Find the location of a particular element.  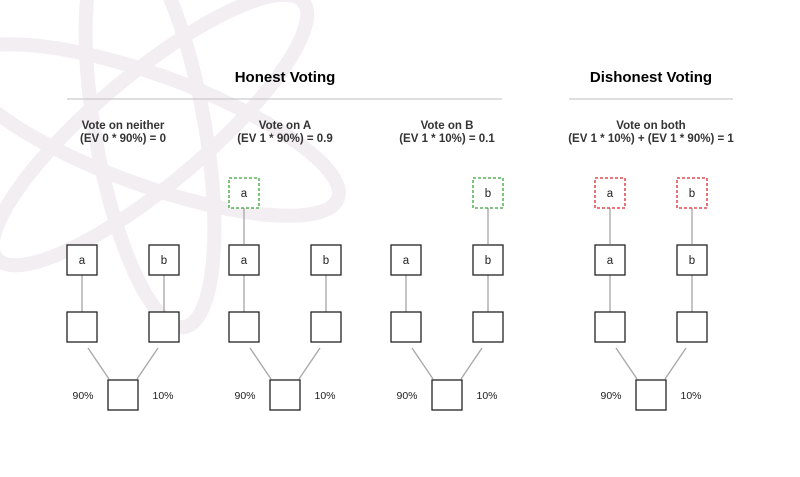

scenario-caption: Vote on both is located at coordinates (650, 126).